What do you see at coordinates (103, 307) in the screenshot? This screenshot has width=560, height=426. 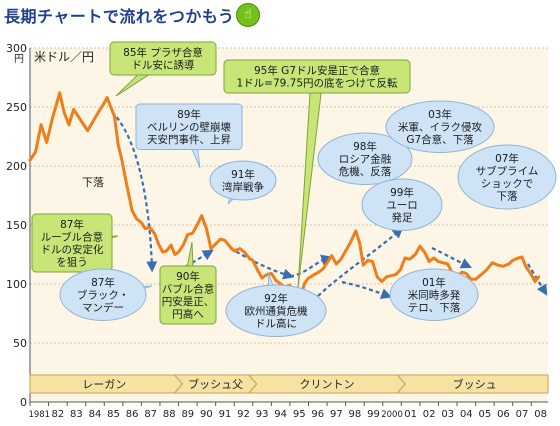 I see `annotation-line: マンデー` at bounding box center [103, 307].